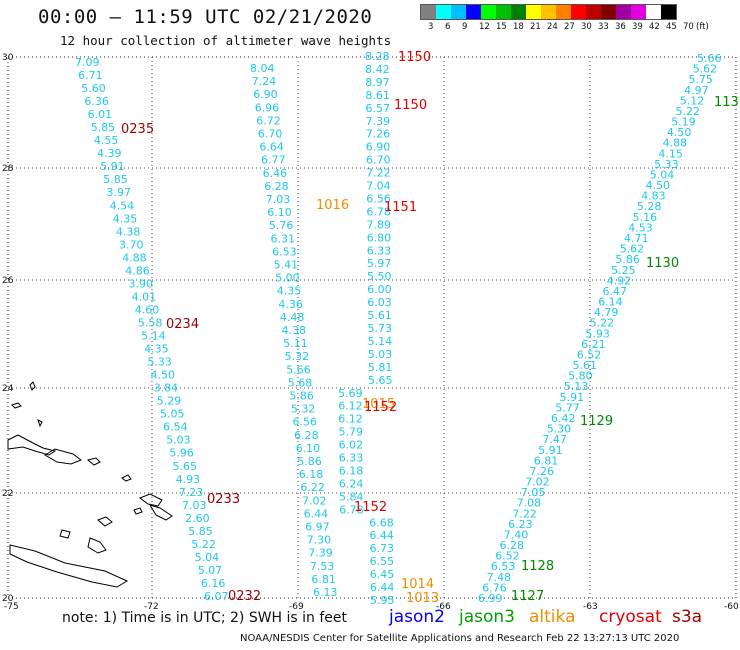 The height and width of the screenshot is (650, 740). What do you see at coordinates (325, 592) in the screenshot?
I see `wave-height-value: 6.13` at bounding box center [325, 592].